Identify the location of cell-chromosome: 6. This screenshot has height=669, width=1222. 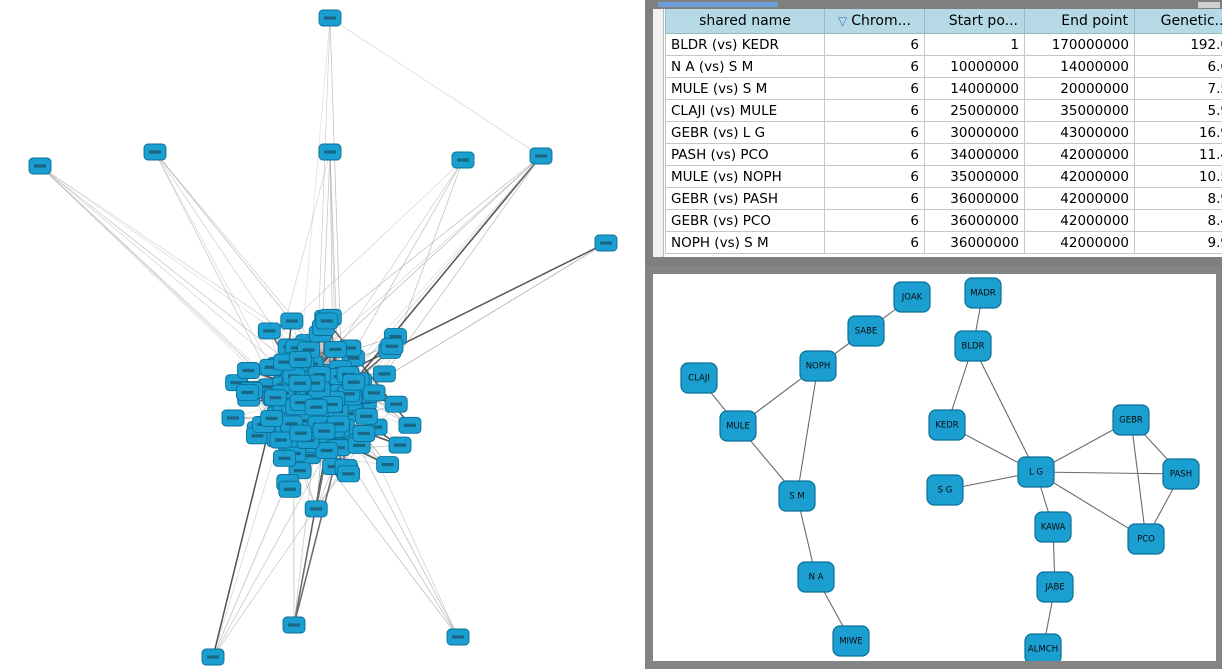
(874, 88).